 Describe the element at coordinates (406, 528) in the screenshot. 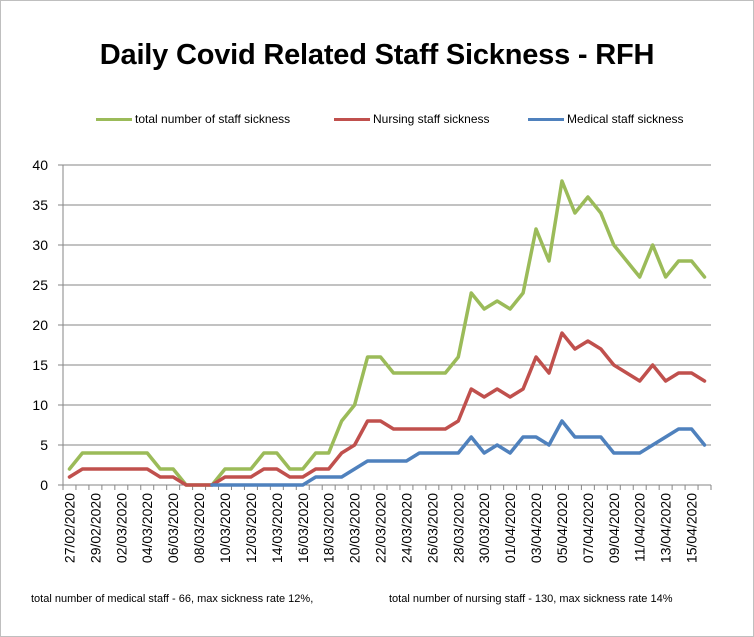

I see `x-tick-label: 24/03/2020` at that location.